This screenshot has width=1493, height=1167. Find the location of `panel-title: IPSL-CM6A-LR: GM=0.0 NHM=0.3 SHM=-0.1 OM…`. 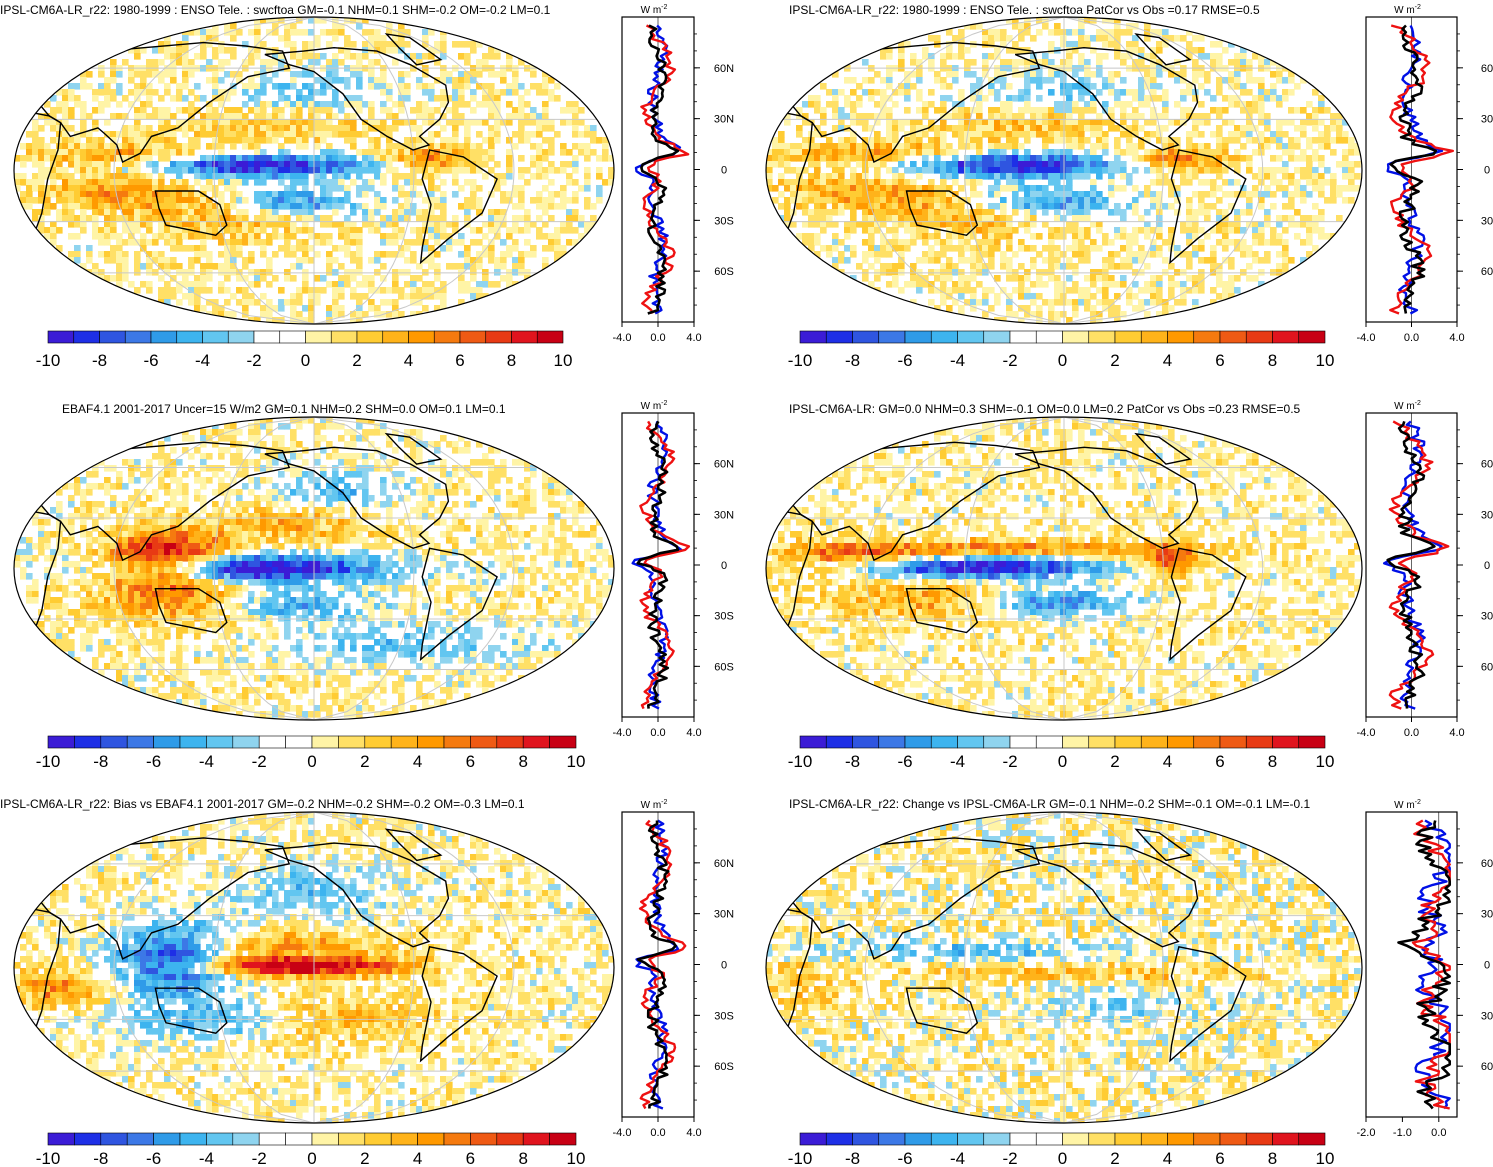

panel-title: IPSL-CM6A-LR: GM=0.0 NHM=0.3 SHM=-0.1 OM… is located at coordinates (1045, 409).